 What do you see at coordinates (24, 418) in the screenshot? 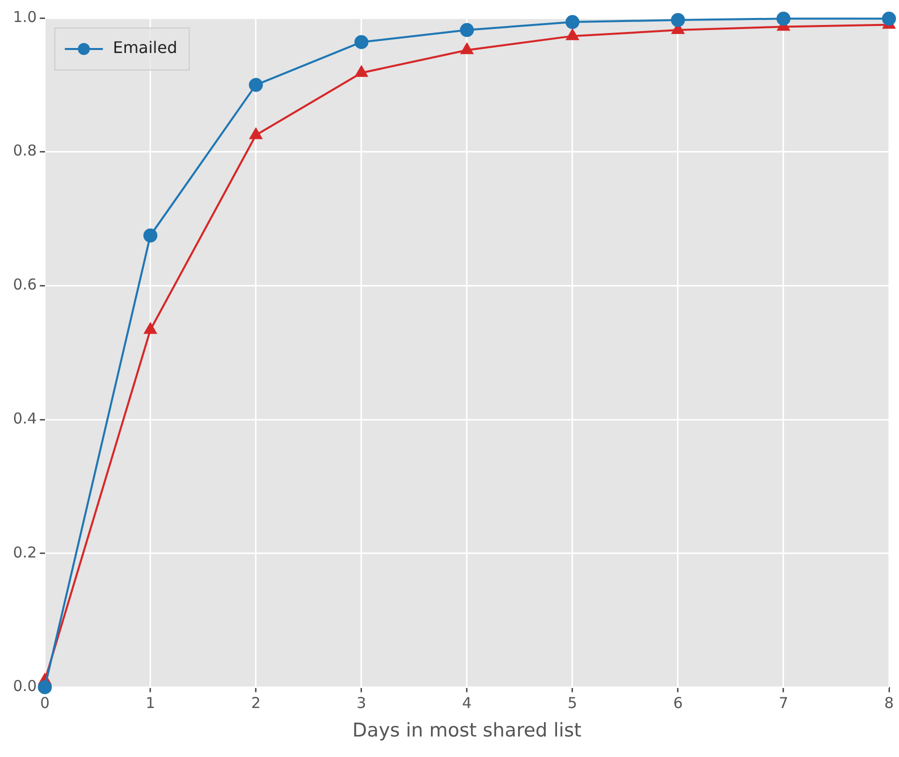
I see `y-tick-label: 0.4` at bounding box center [24, 418].